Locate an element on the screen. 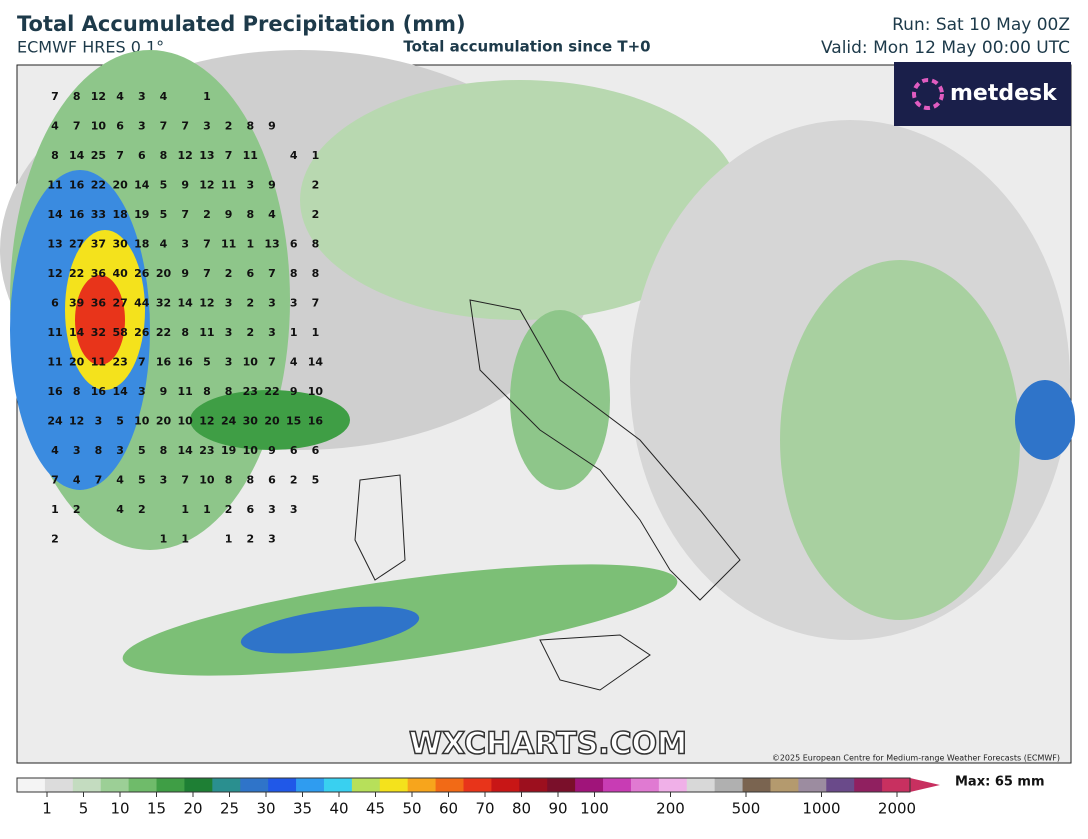 This screenshot has height=839, width=1088. grid-value: 58 is located at coordinates (119, 332).